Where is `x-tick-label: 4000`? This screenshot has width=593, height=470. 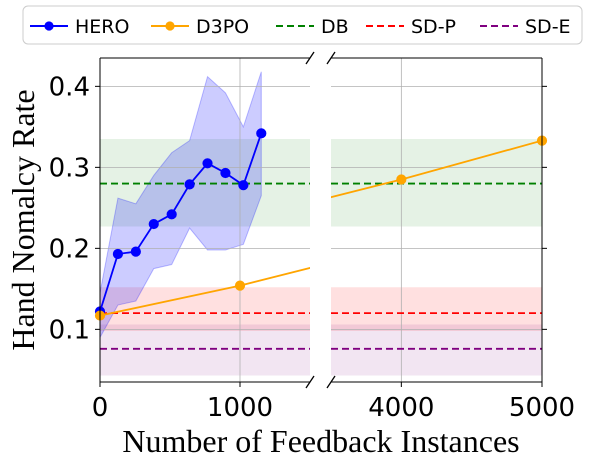 x-tick-label: 4000 is located at coordinates (401, 408).